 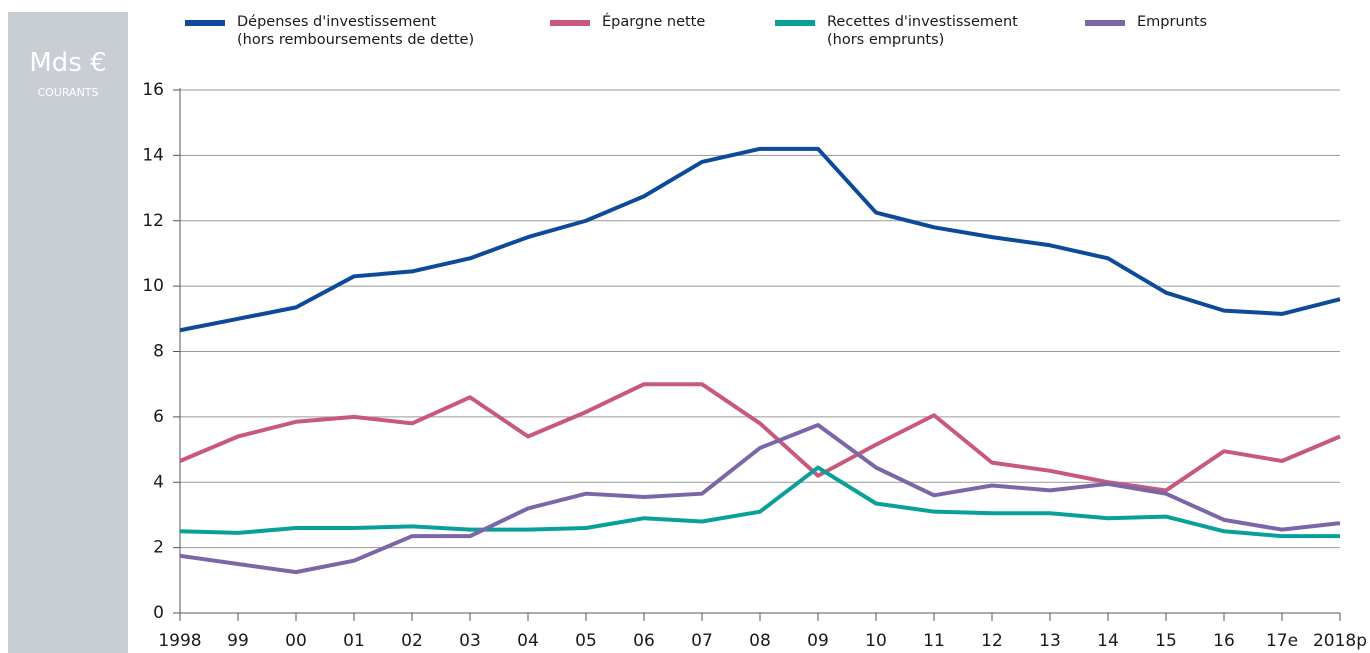 What do you see at coordinates (296, 641) in the screenshot?
I see `x-tick-label: 00` at bounding box center [296, 641].